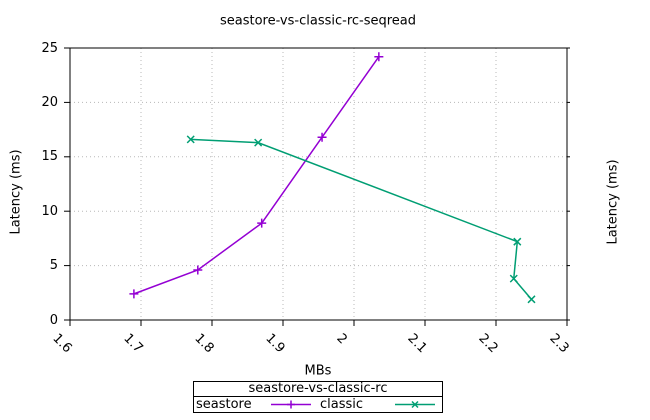 The width and height of the screenshot is (650, 420). I want to click on legend-box: seastore-vs-classic-rc seastore classic, so click(318, 397).